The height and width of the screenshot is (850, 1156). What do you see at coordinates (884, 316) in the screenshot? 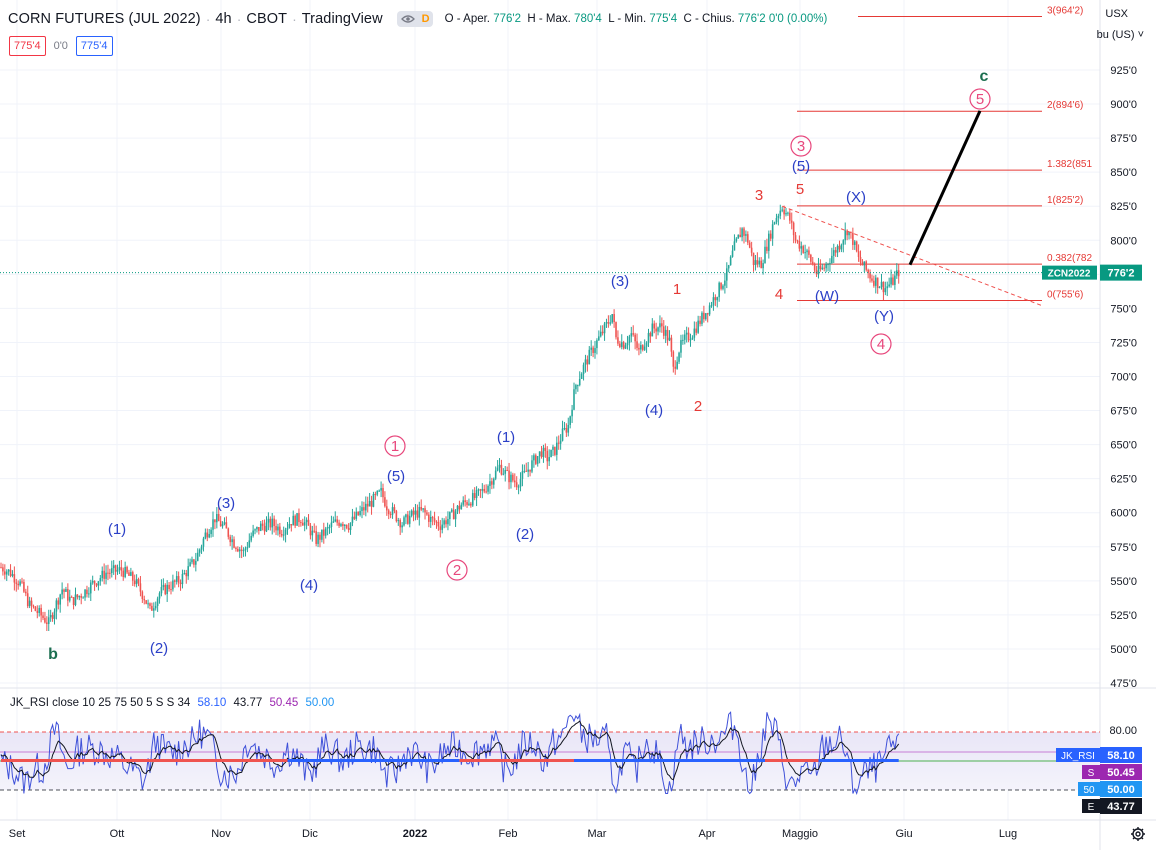
I see `wave-label: (Y)` at bounding box center [884, 316].